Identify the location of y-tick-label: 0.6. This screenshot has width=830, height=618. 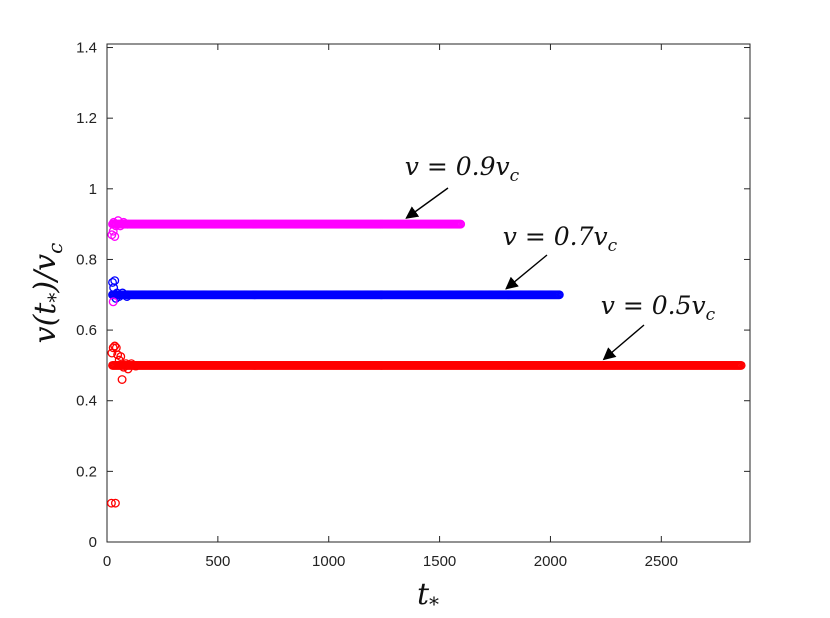
(86, 330).